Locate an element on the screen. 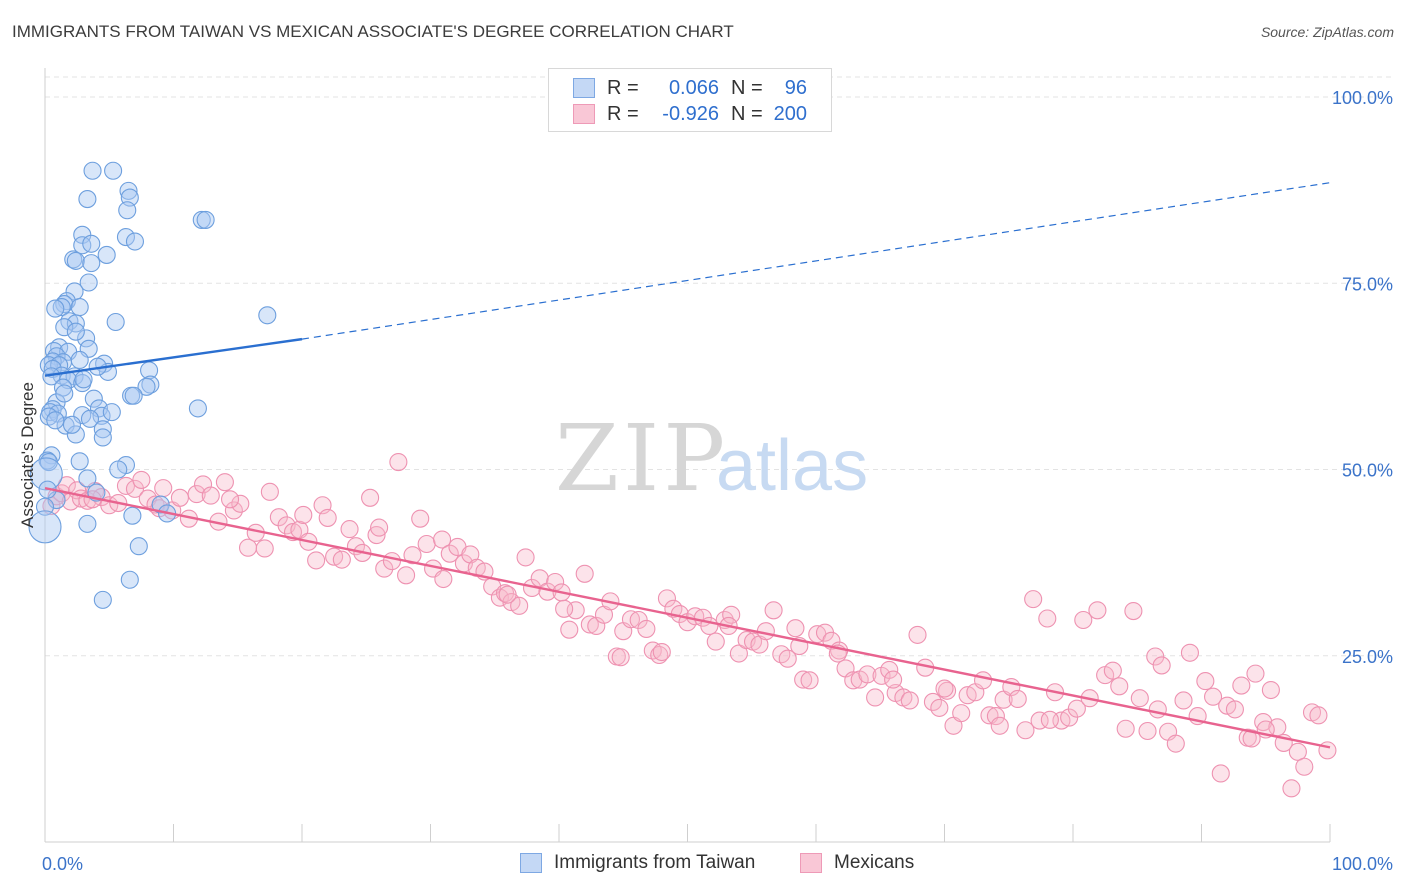  watermark-atlas: atlas is located at coordinates (792, 466).